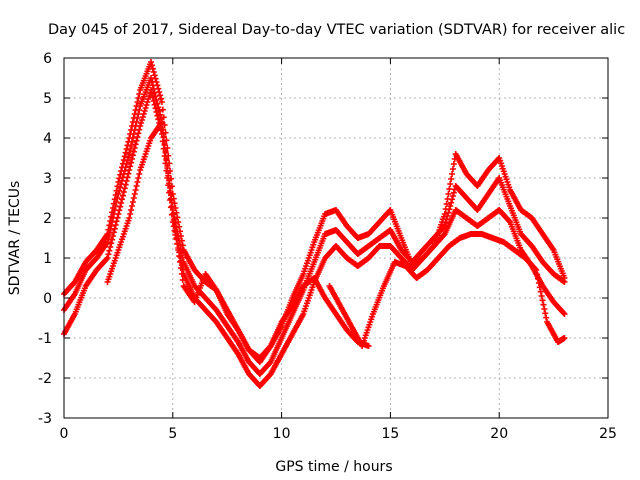  Describe the element at coordinates (45, 419) in the screenshot. I see `y-tick-label: -3` at that location.